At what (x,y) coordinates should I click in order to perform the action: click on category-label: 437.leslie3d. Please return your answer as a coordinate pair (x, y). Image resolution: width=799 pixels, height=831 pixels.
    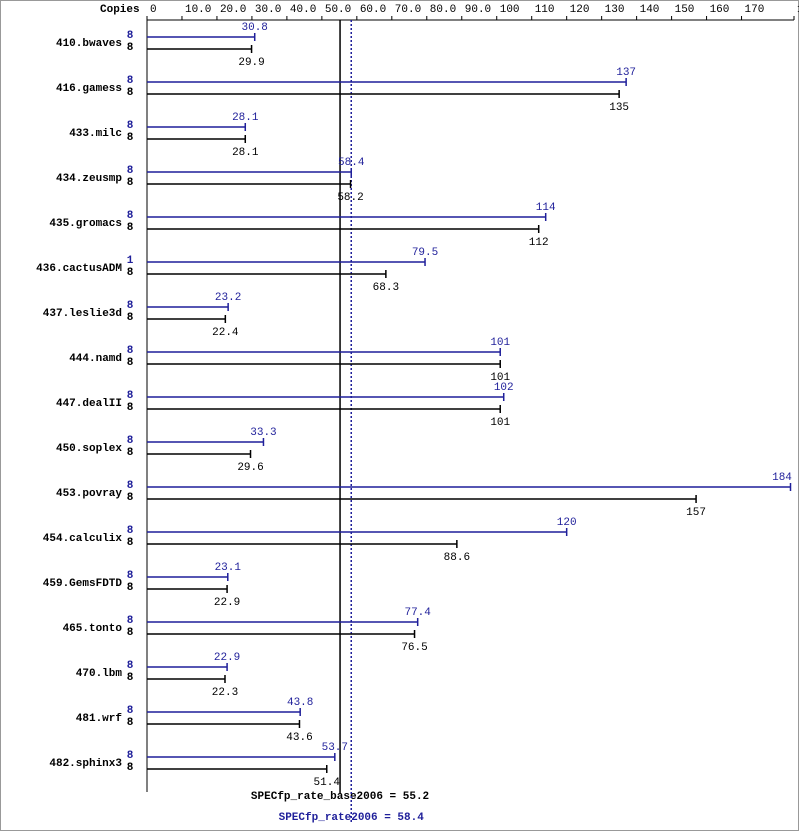
    Looking at the image, I should click on (82, 314).